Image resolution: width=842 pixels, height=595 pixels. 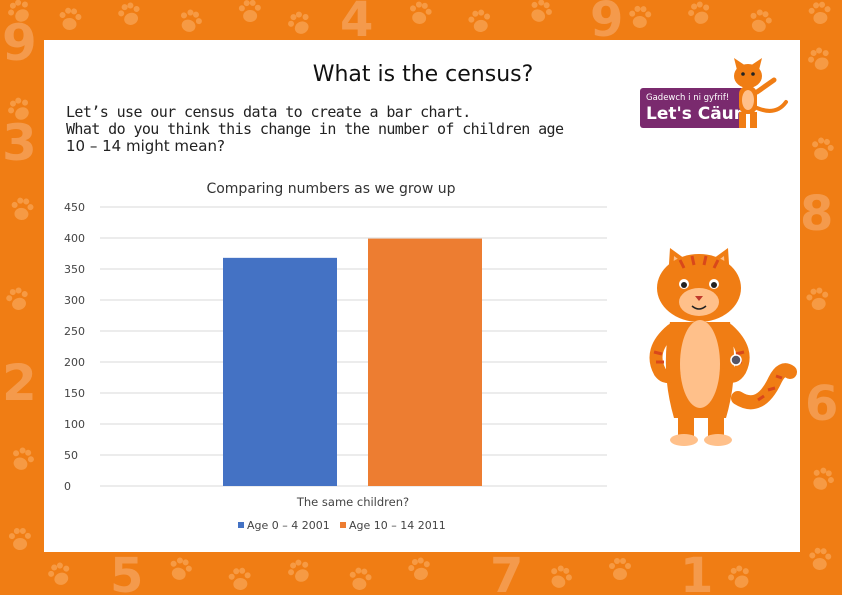 What do you see at coordinates (425, 362) in the screenshot?
I see `bar-age-10-14-2011` at bounding box center [425, 362].